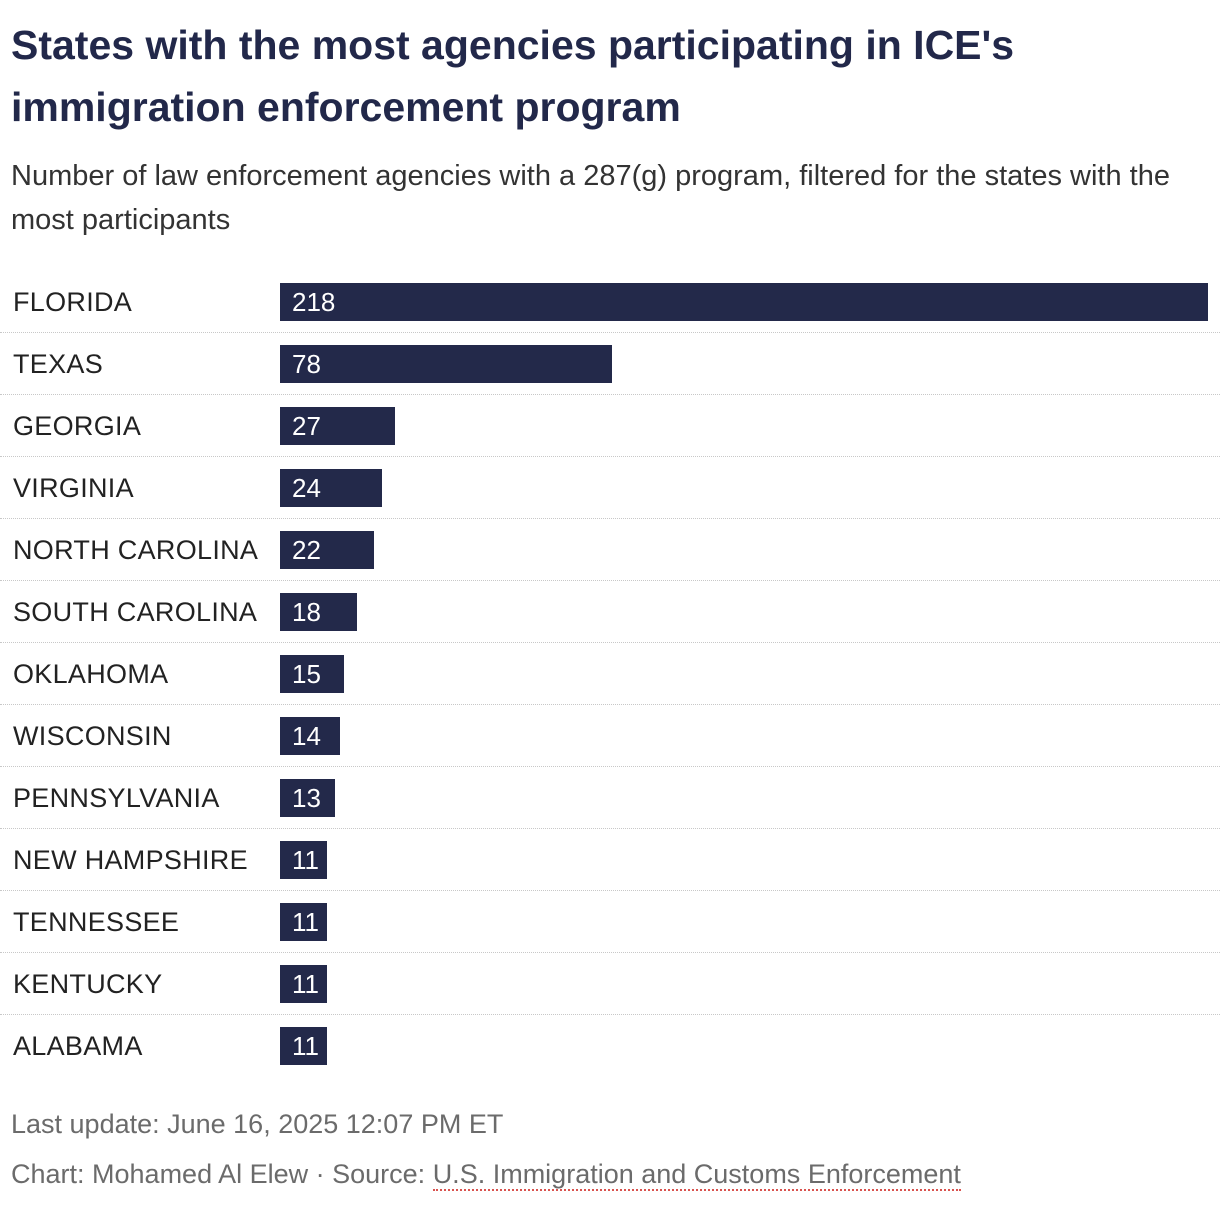 This screenshot has height=1206, width=1220. I want to click on bar-value-label: 13, so click(306, 798).